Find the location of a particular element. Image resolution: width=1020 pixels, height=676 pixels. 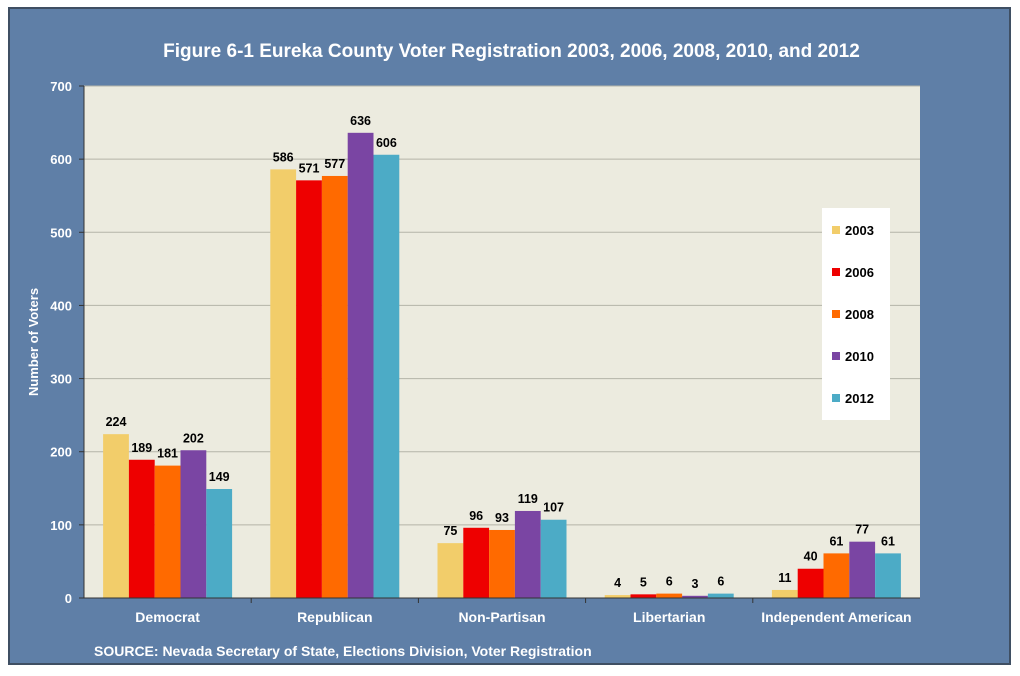

data-label: 77 is located at coordinates (862, 530).